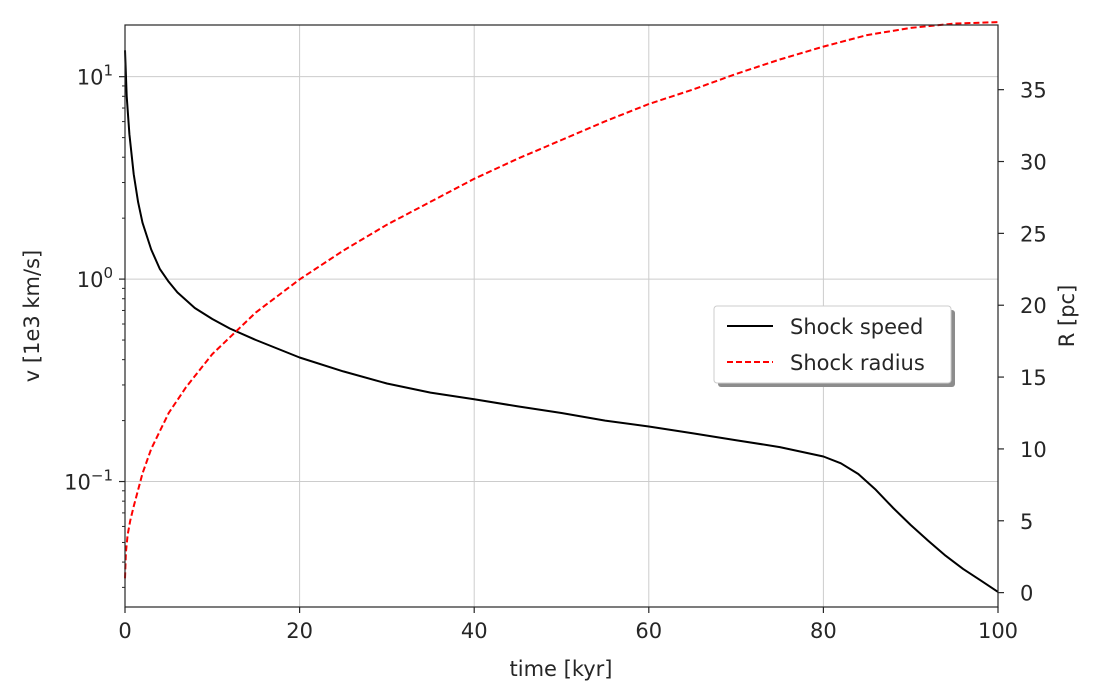 The width and height of the screenshot is (1100, 700). Describe the element at coordinates (1022, 342) in the screenshot. I see `y-axis-right: 0 5 10 15 20 25 30 35` at that location.